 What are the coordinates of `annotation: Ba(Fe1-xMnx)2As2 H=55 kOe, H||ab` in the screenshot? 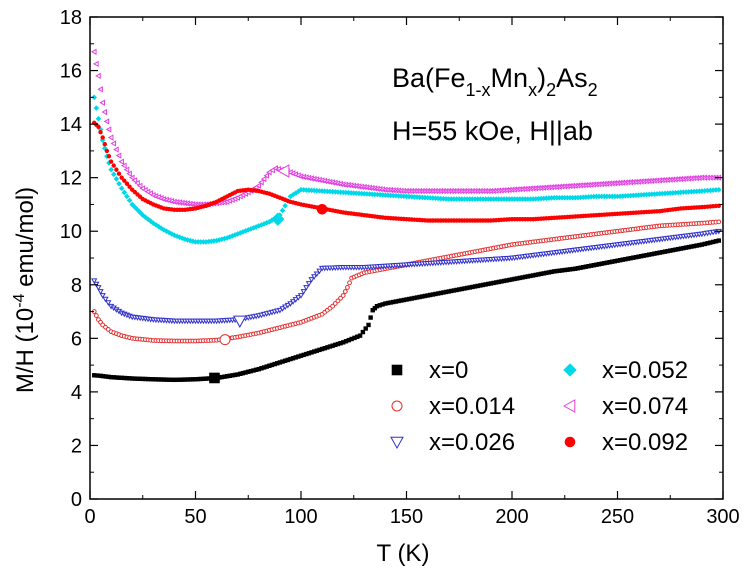 It's located at (495, 104).